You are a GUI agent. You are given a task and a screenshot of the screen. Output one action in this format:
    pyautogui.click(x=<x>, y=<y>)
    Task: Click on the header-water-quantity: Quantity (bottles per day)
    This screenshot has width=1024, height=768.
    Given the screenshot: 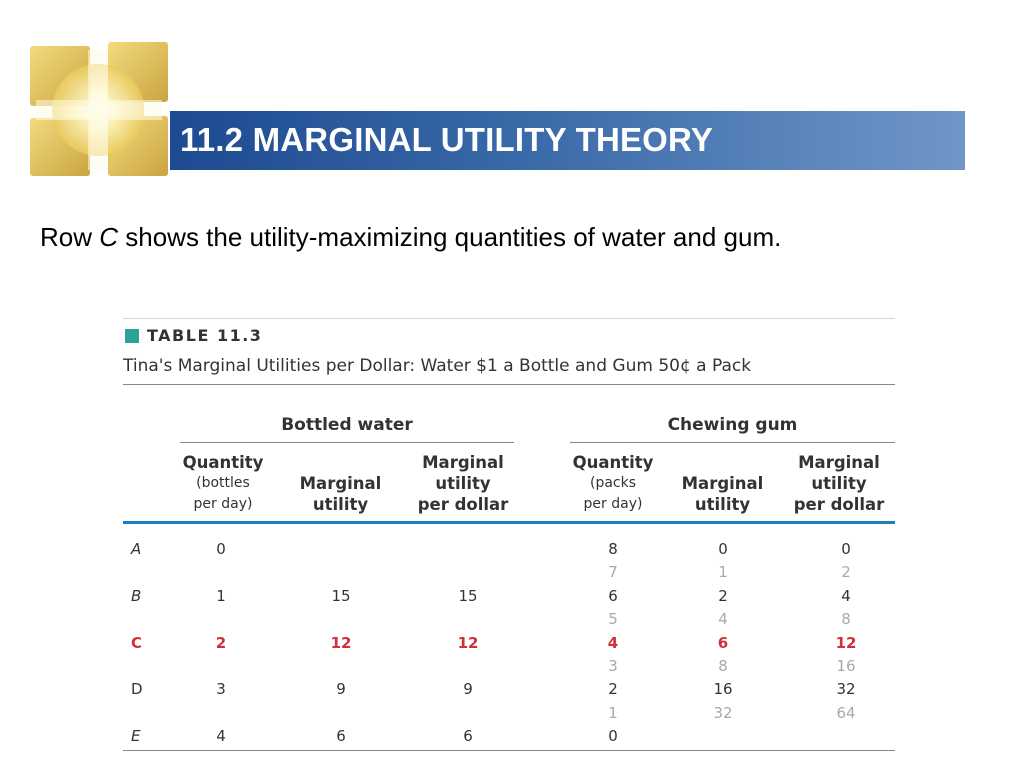 What is the action you would take?
    pyautogui.click(x=223, y=483)
    